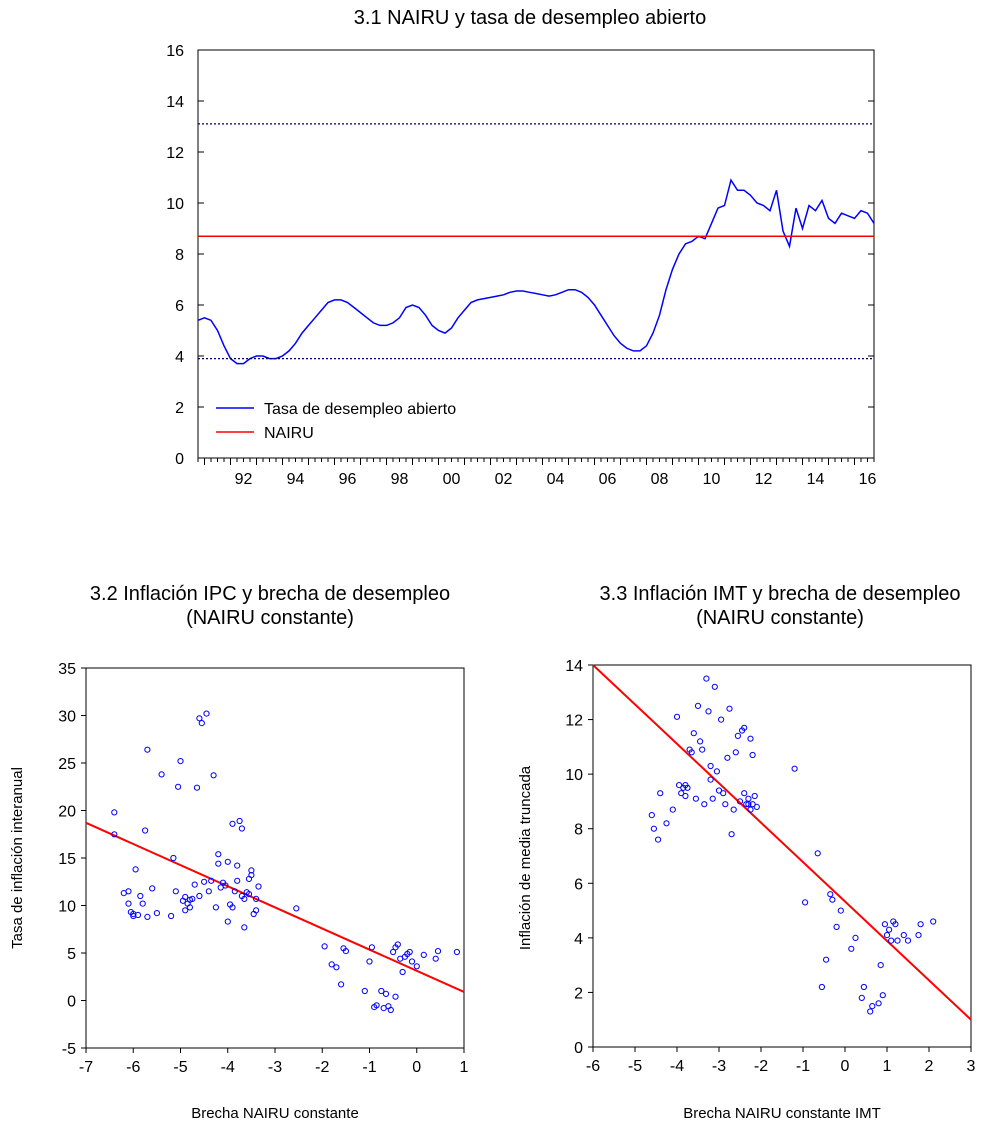 The height and width of the screenshot is (1126, 984). I want to click on chart1-x-tick-label: 00, so click(452, 479).